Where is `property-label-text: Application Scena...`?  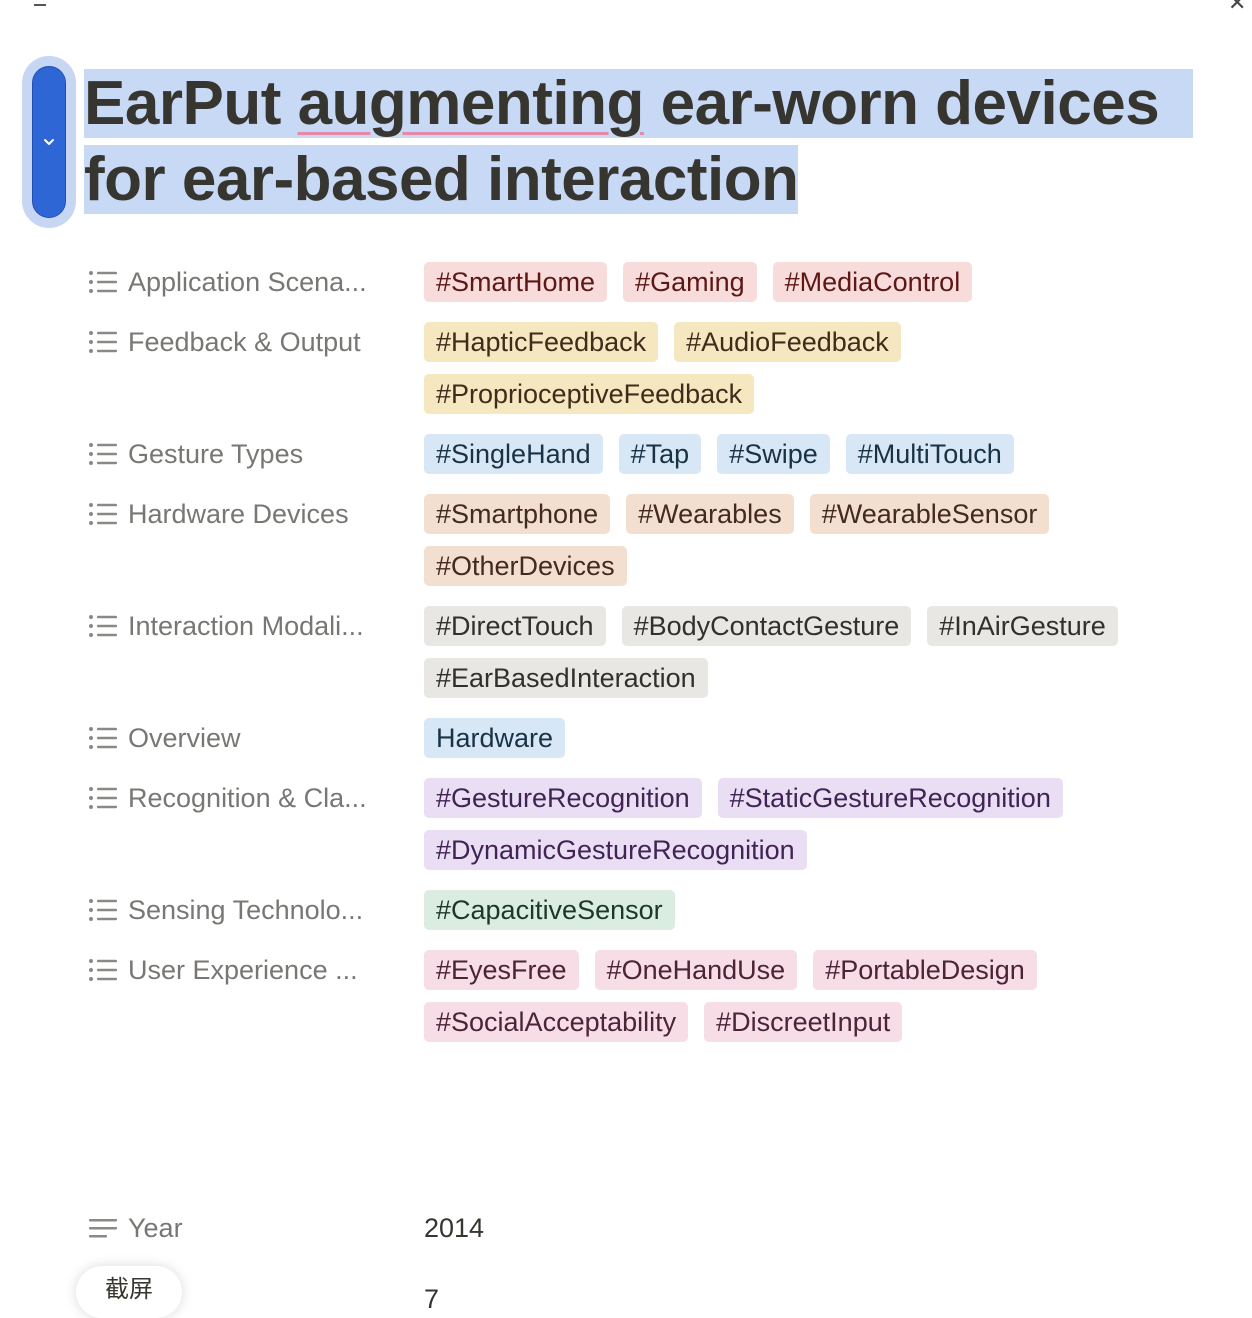
property-label-text: Application Scena... is located at coordinates (247, 281).